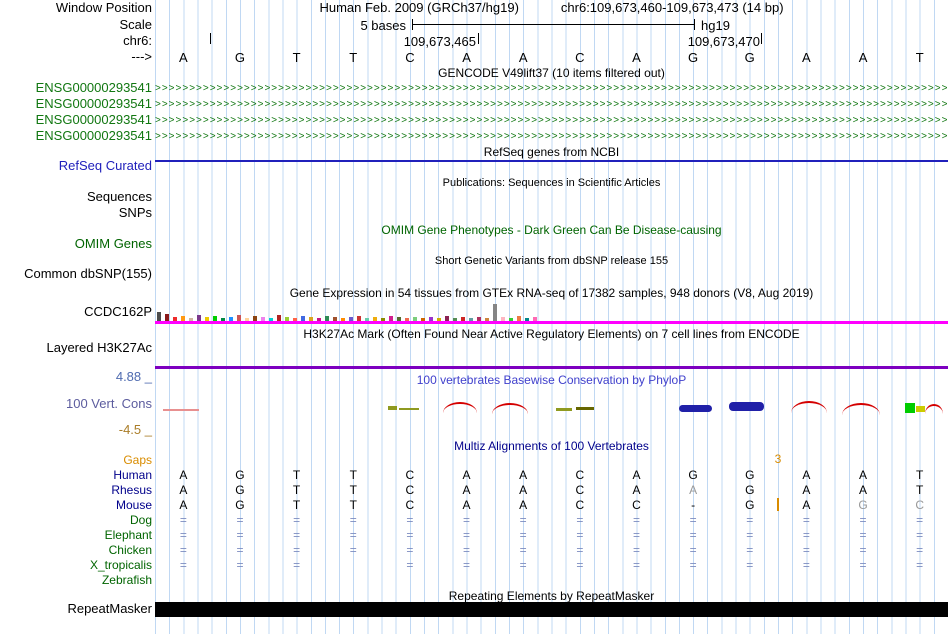 The image size is (950, 634). Describe the element at coordinates (695, 408) in the screenshot. I see `phylop-pill-mark` at that location.